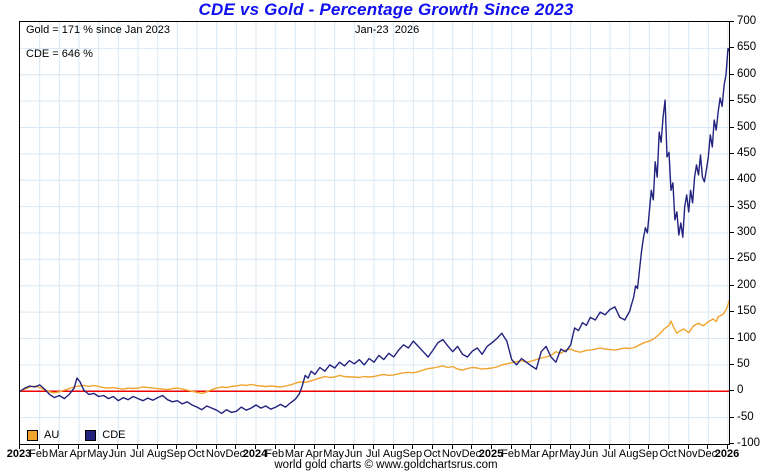 The width and height of the screenshot is (772, 475). What do you see at coordinates (743, 363) in the screenshot?
I see `y-axis-label: 50` at bounding box center [743, 363].